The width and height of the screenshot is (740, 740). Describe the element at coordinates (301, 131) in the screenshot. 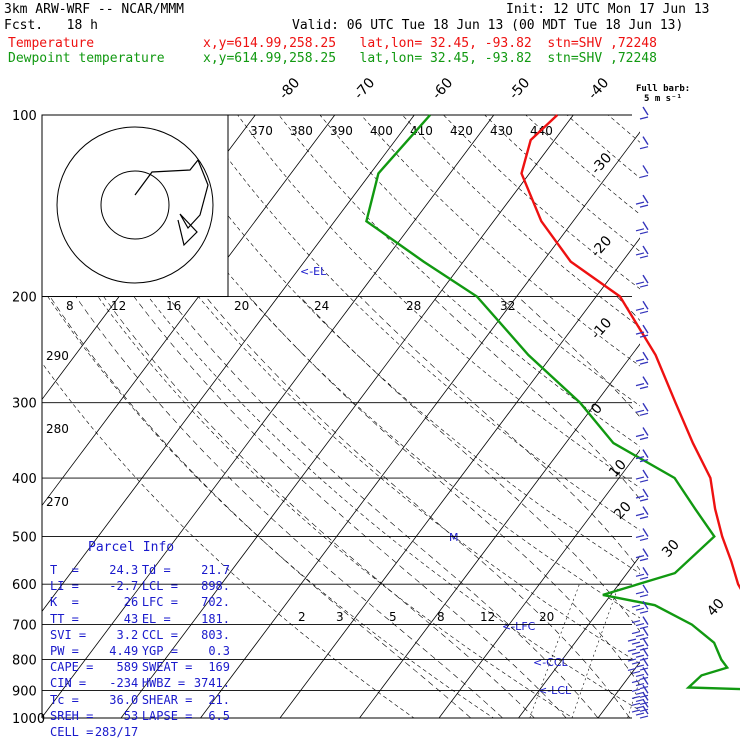

I see `theta-tick-label: 380` at that location.